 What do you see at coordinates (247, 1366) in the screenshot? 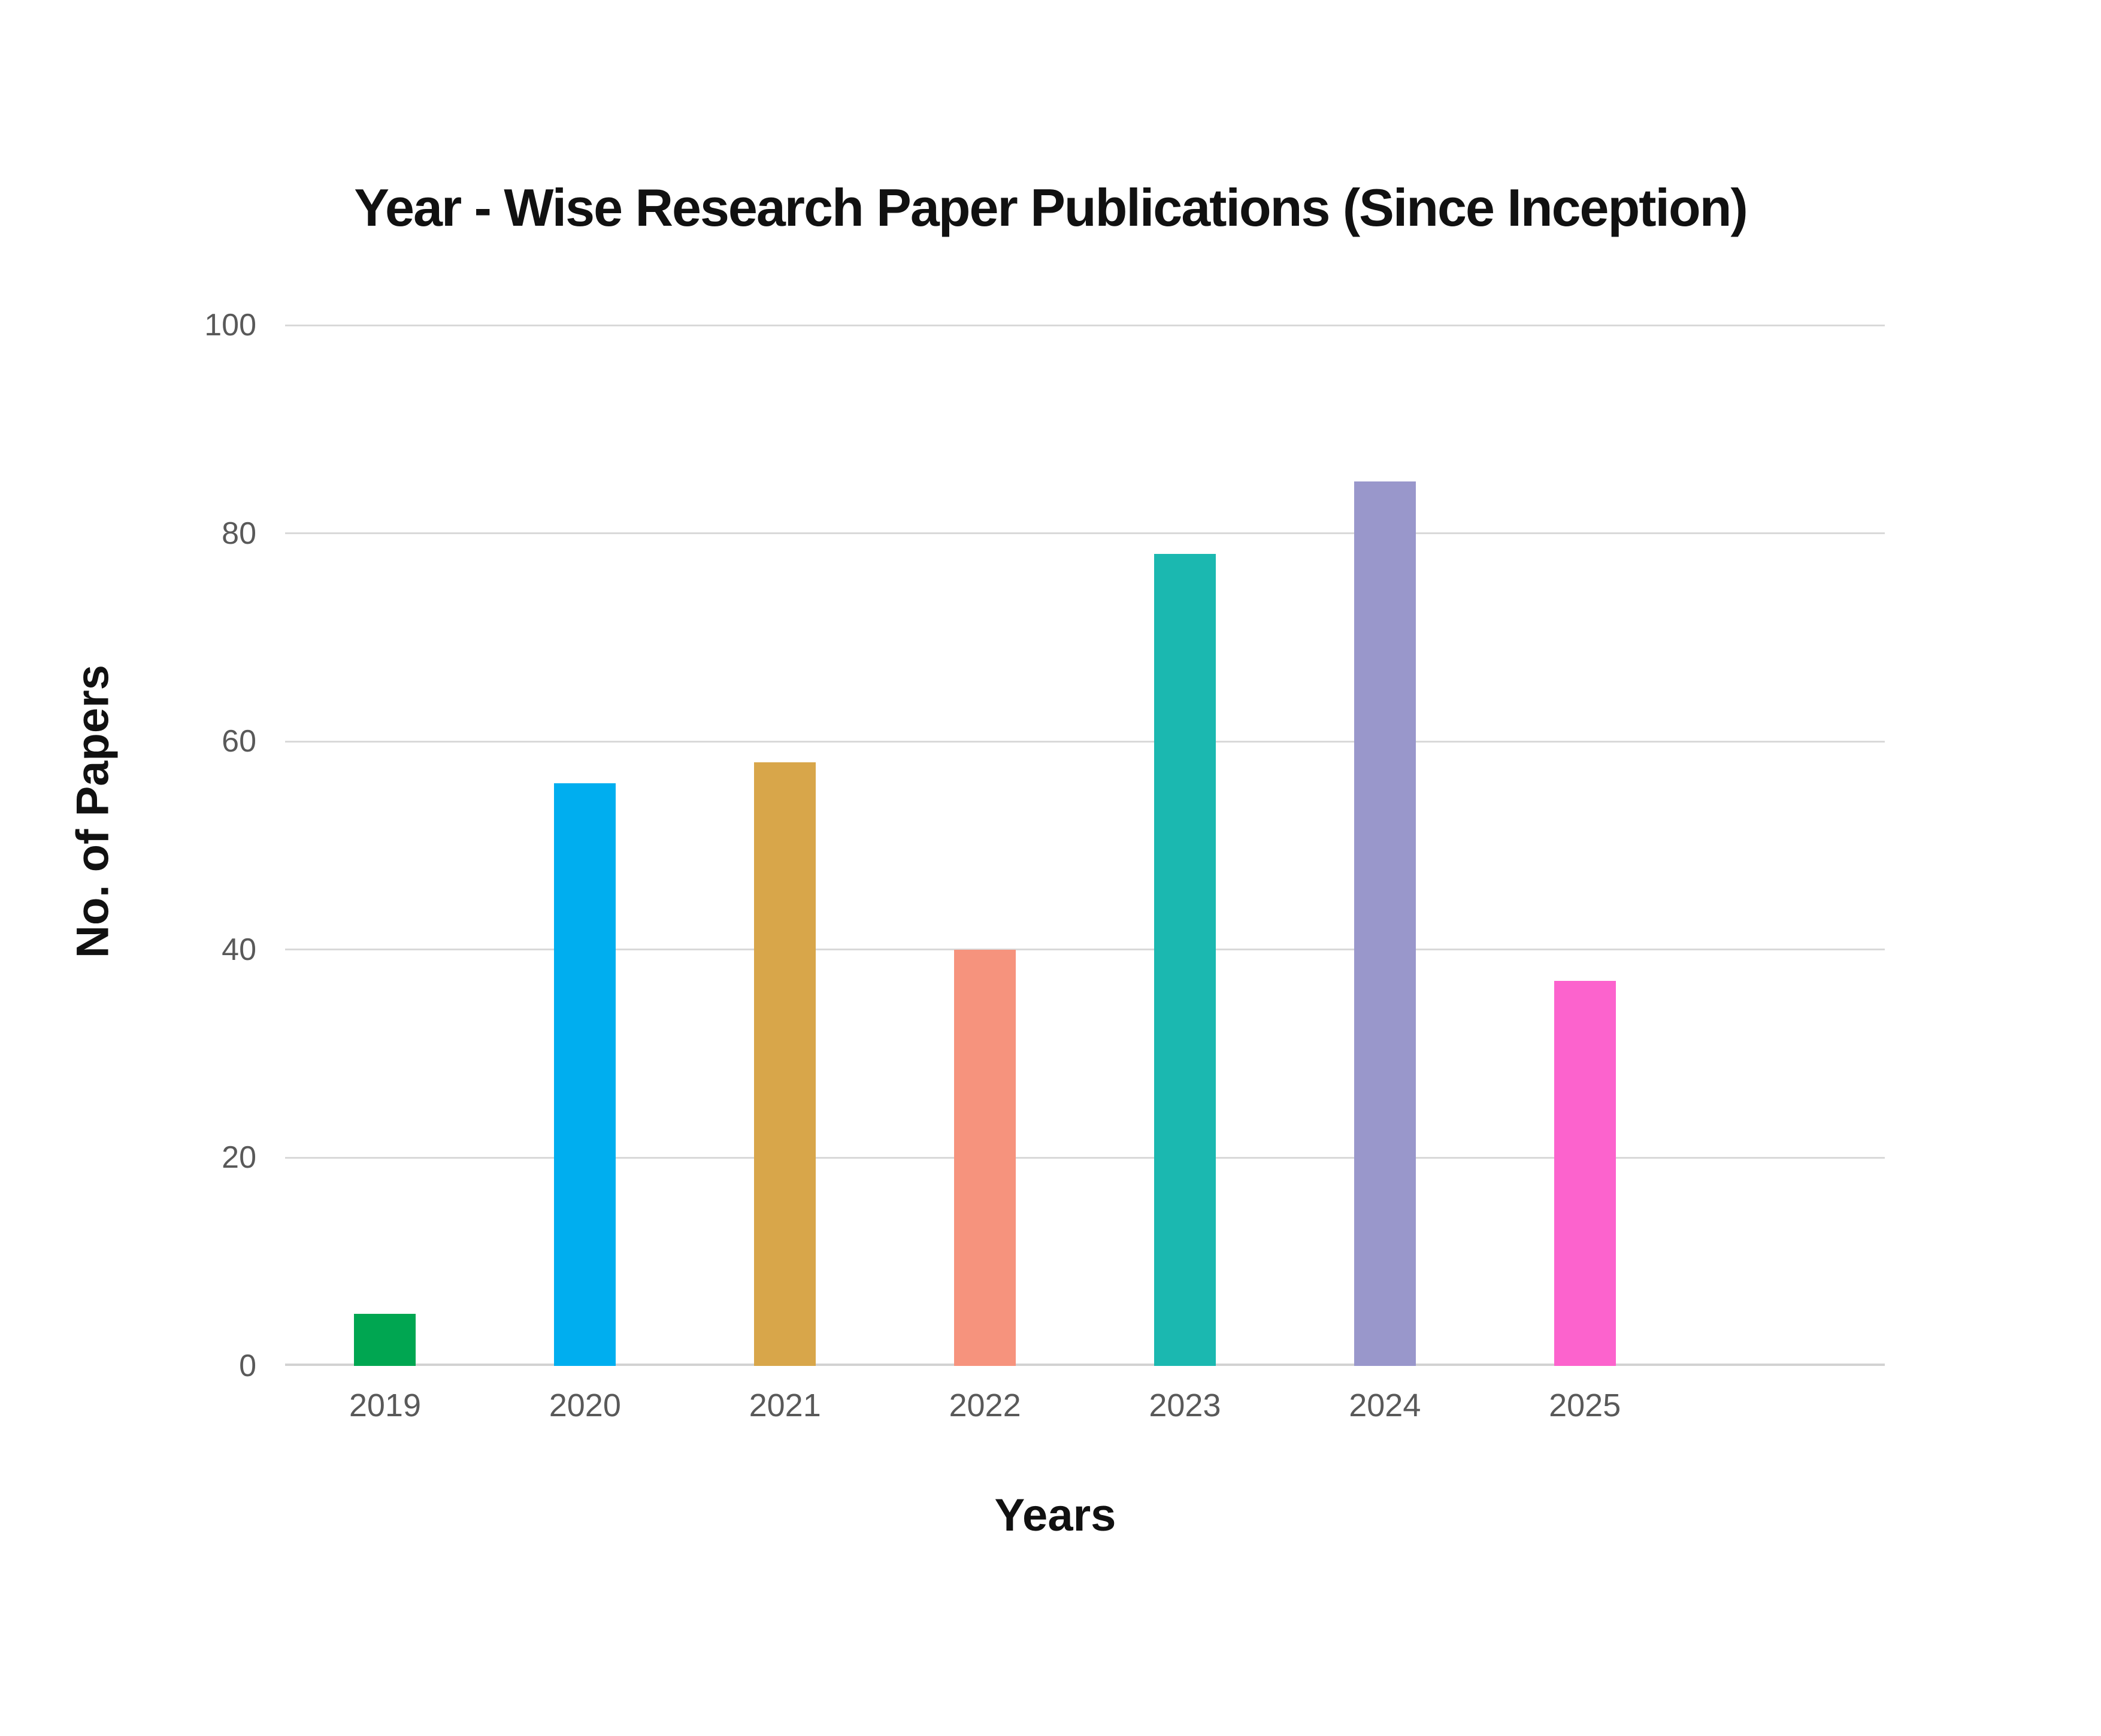
I see `y-tick-label-0: 0` at bounding box center [247, 1366].